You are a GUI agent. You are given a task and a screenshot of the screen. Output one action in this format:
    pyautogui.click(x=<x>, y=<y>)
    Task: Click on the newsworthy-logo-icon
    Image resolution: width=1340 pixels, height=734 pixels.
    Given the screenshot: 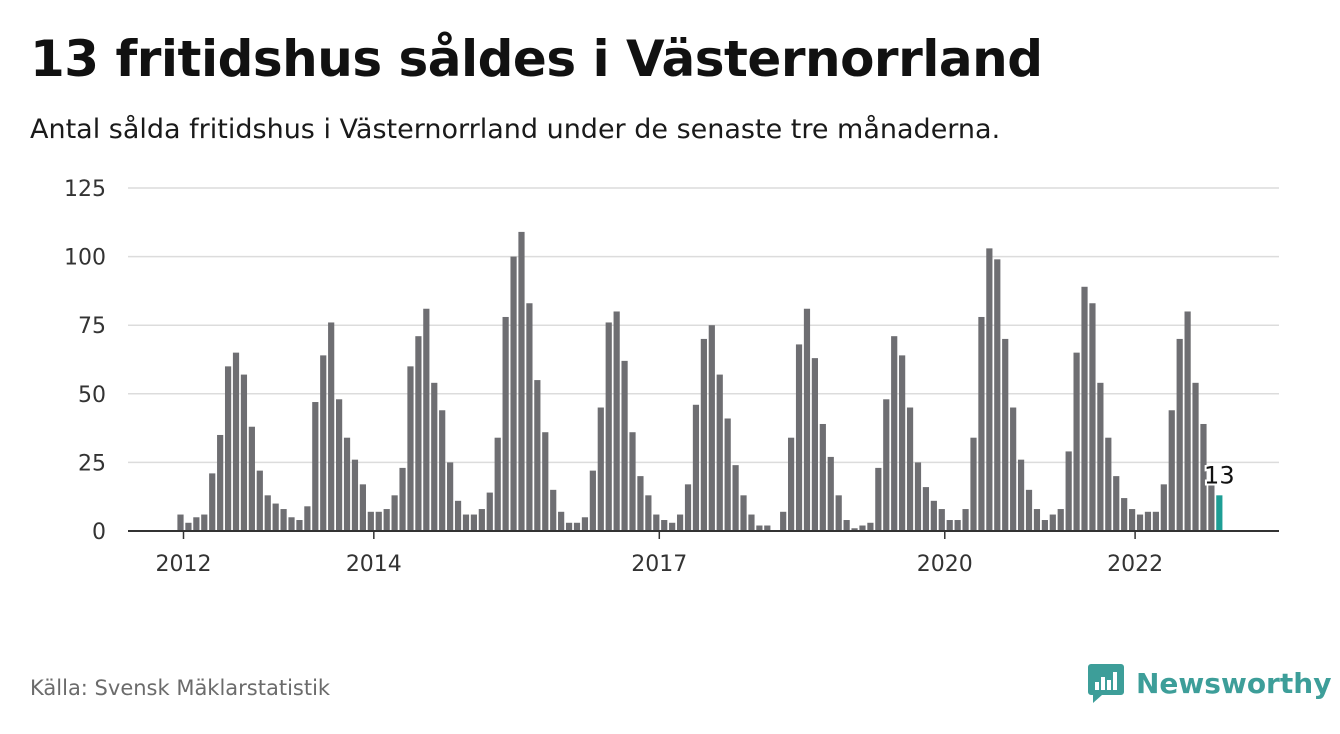 What is the action you would take?
    pyautogui.click(x=1106, y=683)
    